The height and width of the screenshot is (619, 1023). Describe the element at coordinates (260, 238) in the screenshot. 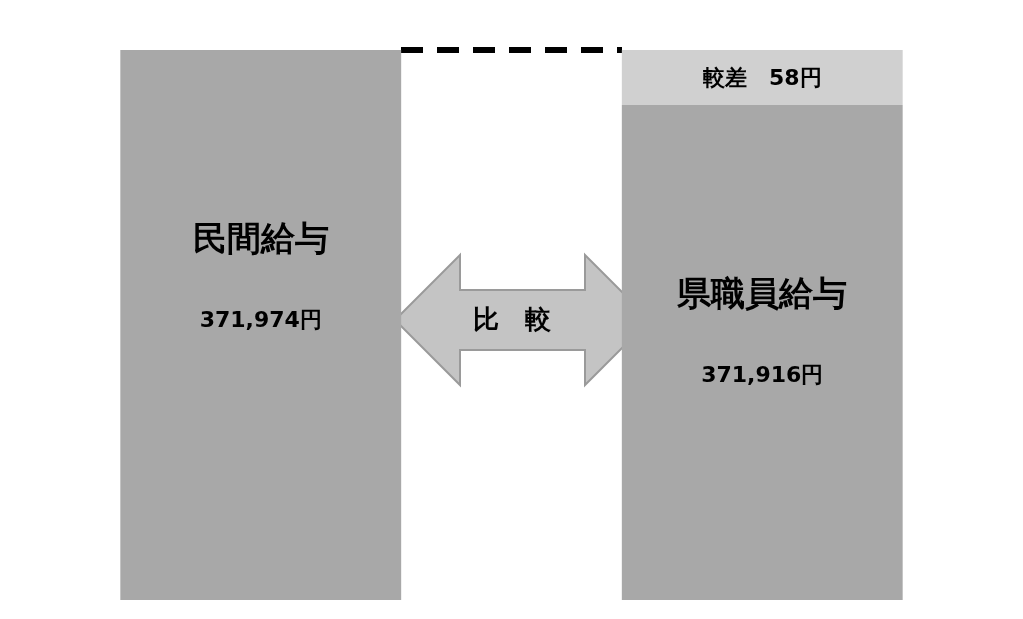

I see `category-label: 民間給与` at that location.